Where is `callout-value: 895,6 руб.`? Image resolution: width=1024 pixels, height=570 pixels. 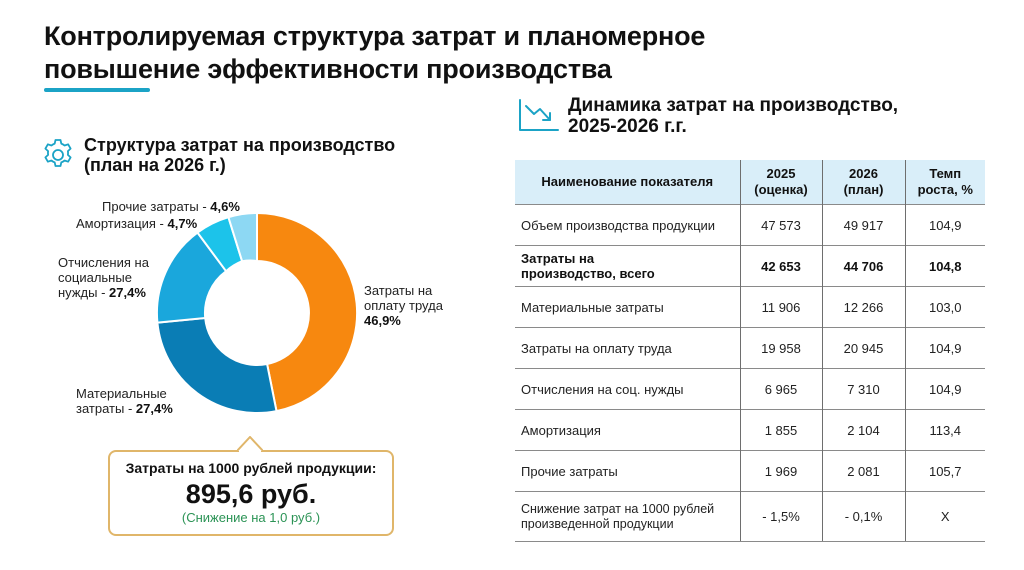 callout-value: 895,6 руб. is located at coordinates (251, 494).